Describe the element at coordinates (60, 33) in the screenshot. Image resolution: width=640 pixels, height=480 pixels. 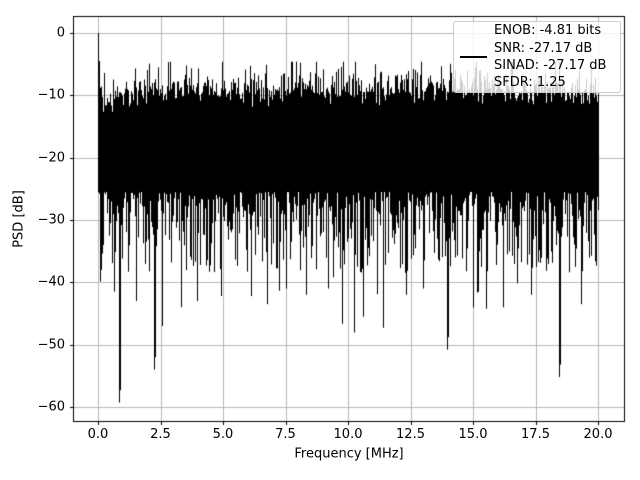
I see `y-tick-label: 0` at that location.